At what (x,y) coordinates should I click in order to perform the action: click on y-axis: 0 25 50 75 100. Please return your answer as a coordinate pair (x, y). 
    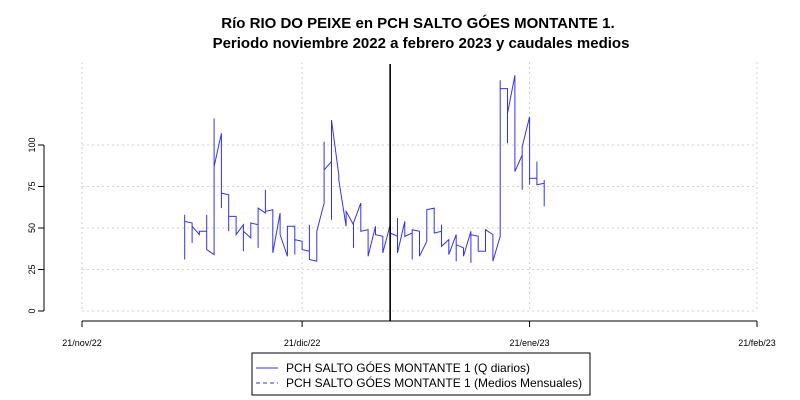
    Looking at the image, I should click on (36, 225).